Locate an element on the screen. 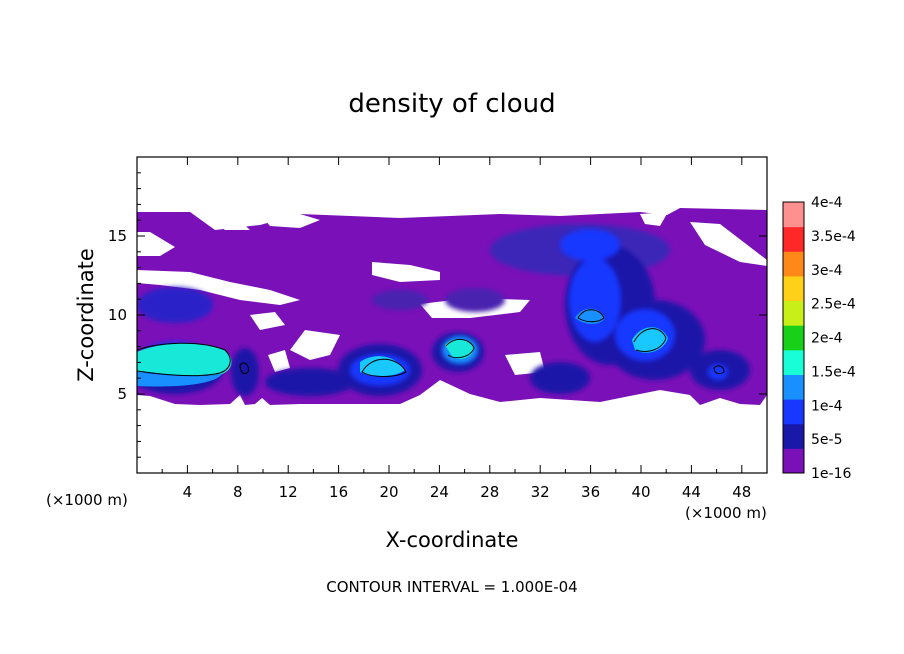  y-tick-label: 10 is located at coordinates (117, 315).